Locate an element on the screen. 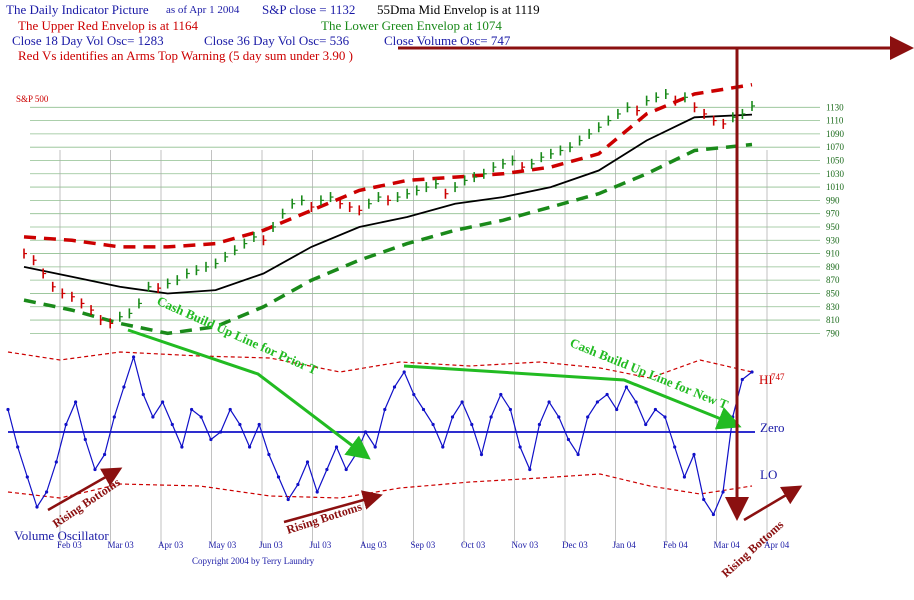 Image resolution: width=914 pixels, height=600 pixels. month-tick-label: Feb 04 is located at coordinates (675, 545).